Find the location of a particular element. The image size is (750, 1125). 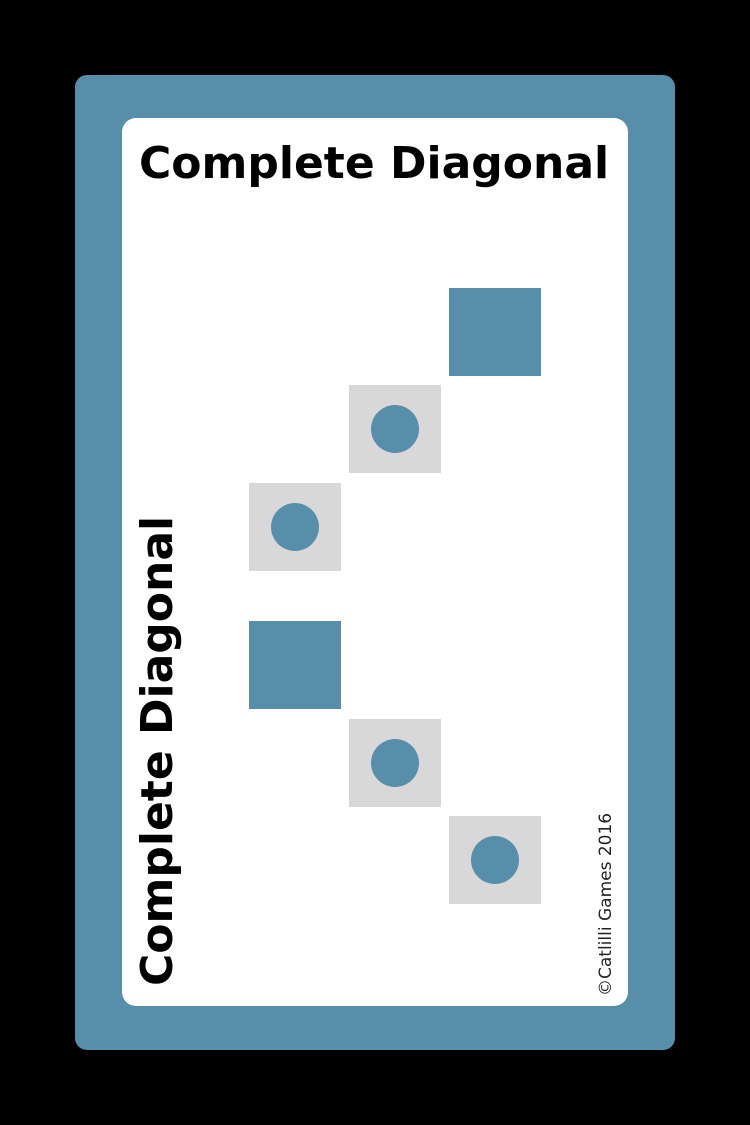

copyright-text: ©Catlilli Games 2016 is located at coordinates (606, 904).